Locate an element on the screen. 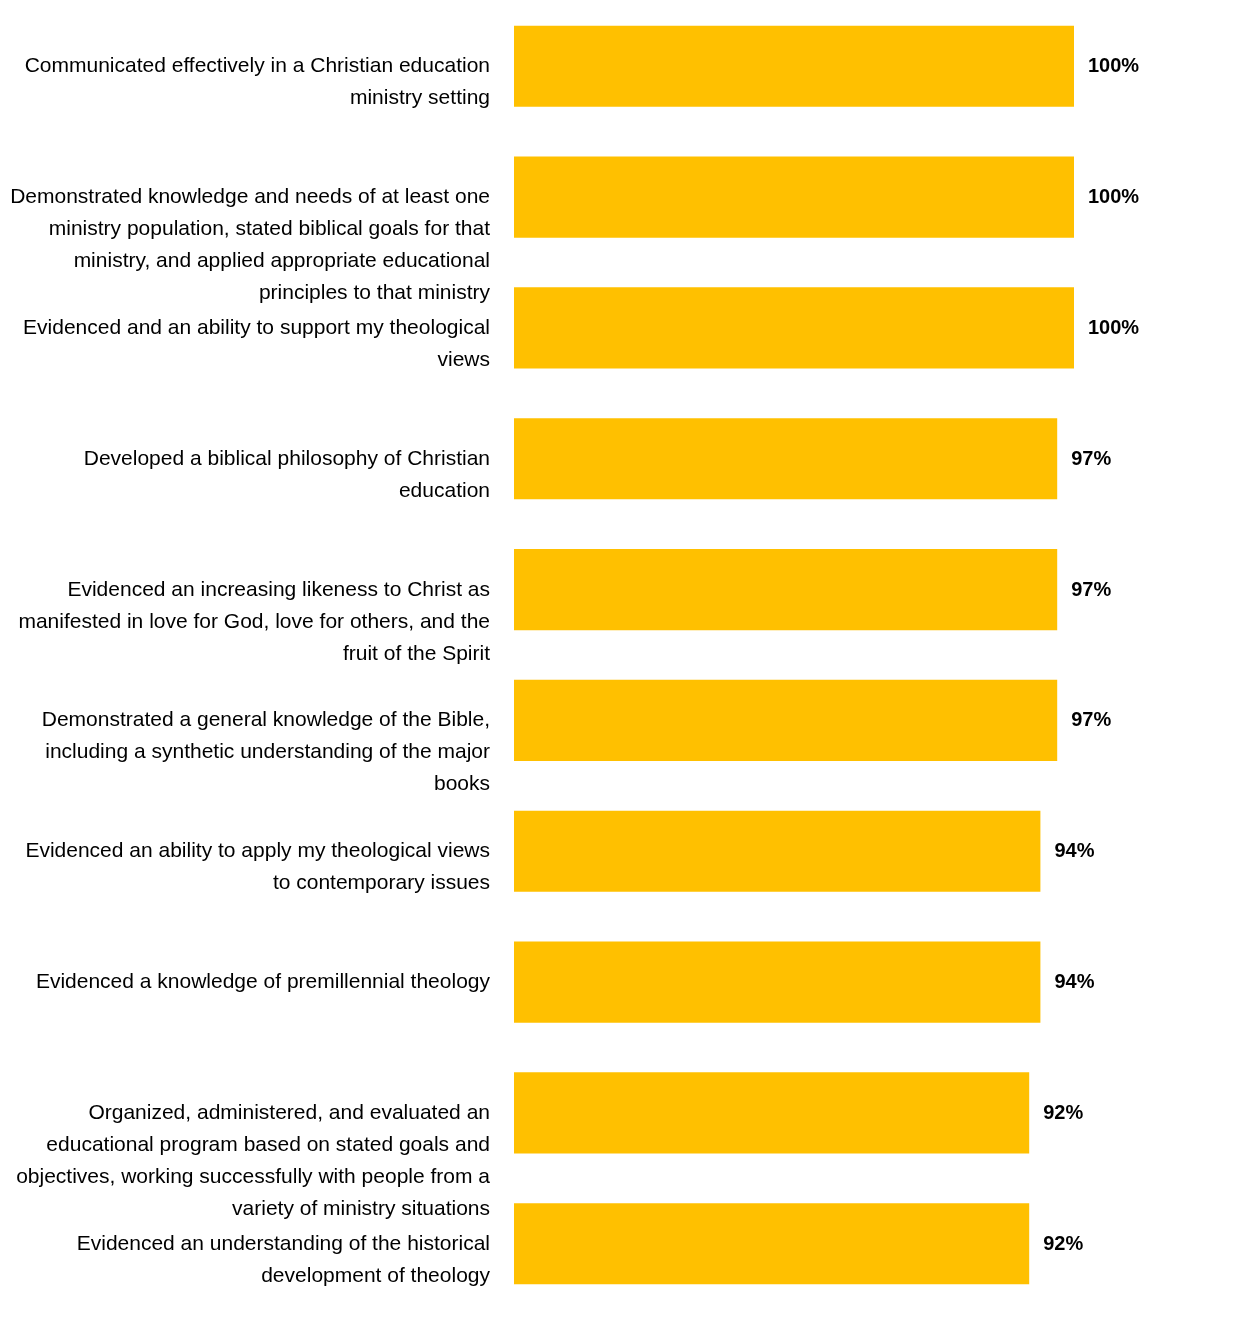 The image size is (1237, 1338). y-tick-label: Evidenced an understanding of the historical development of theology is located at coordinates (283, 1258).